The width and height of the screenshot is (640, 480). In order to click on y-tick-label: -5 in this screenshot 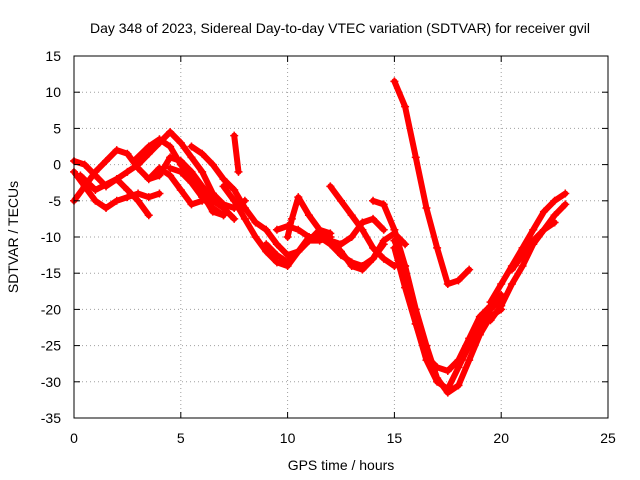, I will do `click(55, 201)`.